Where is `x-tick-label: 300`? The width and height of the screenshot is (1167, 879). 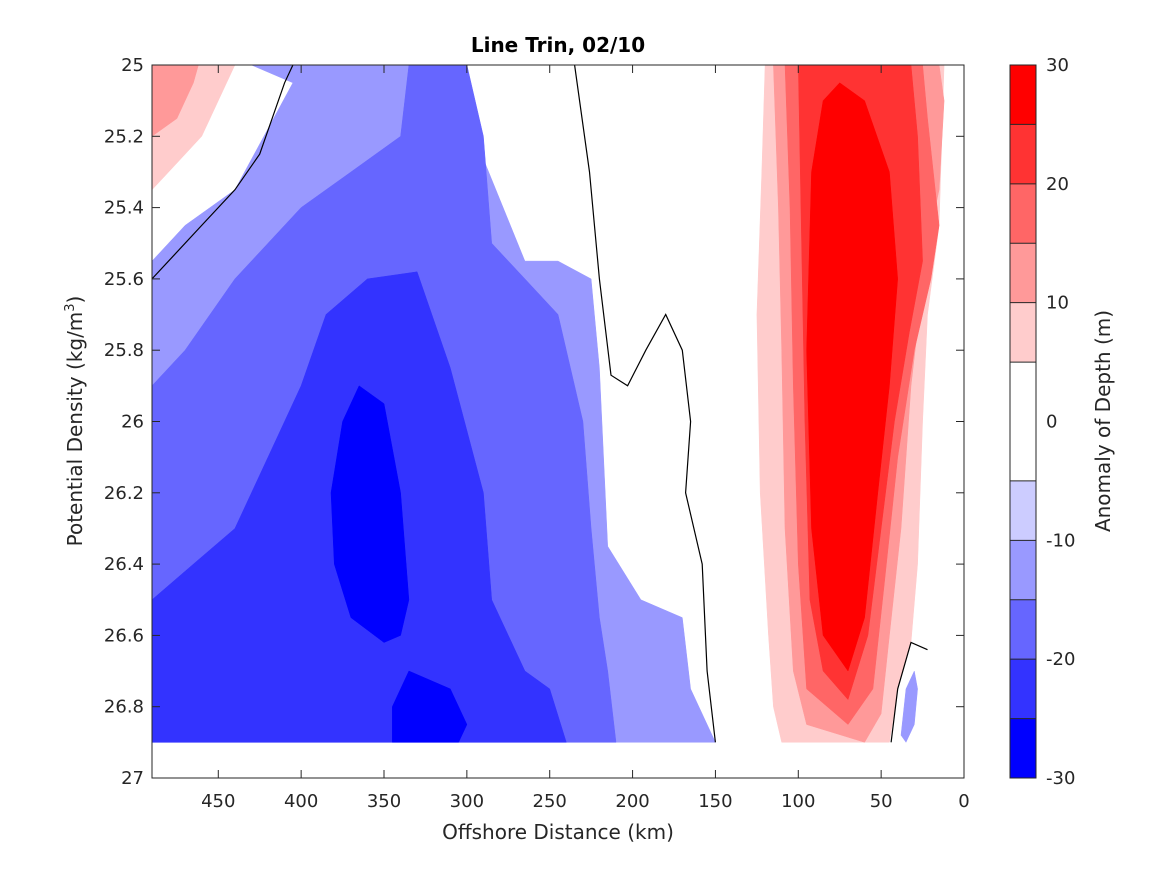 x-tick-label: 300 is located at coordinates (467, 801).